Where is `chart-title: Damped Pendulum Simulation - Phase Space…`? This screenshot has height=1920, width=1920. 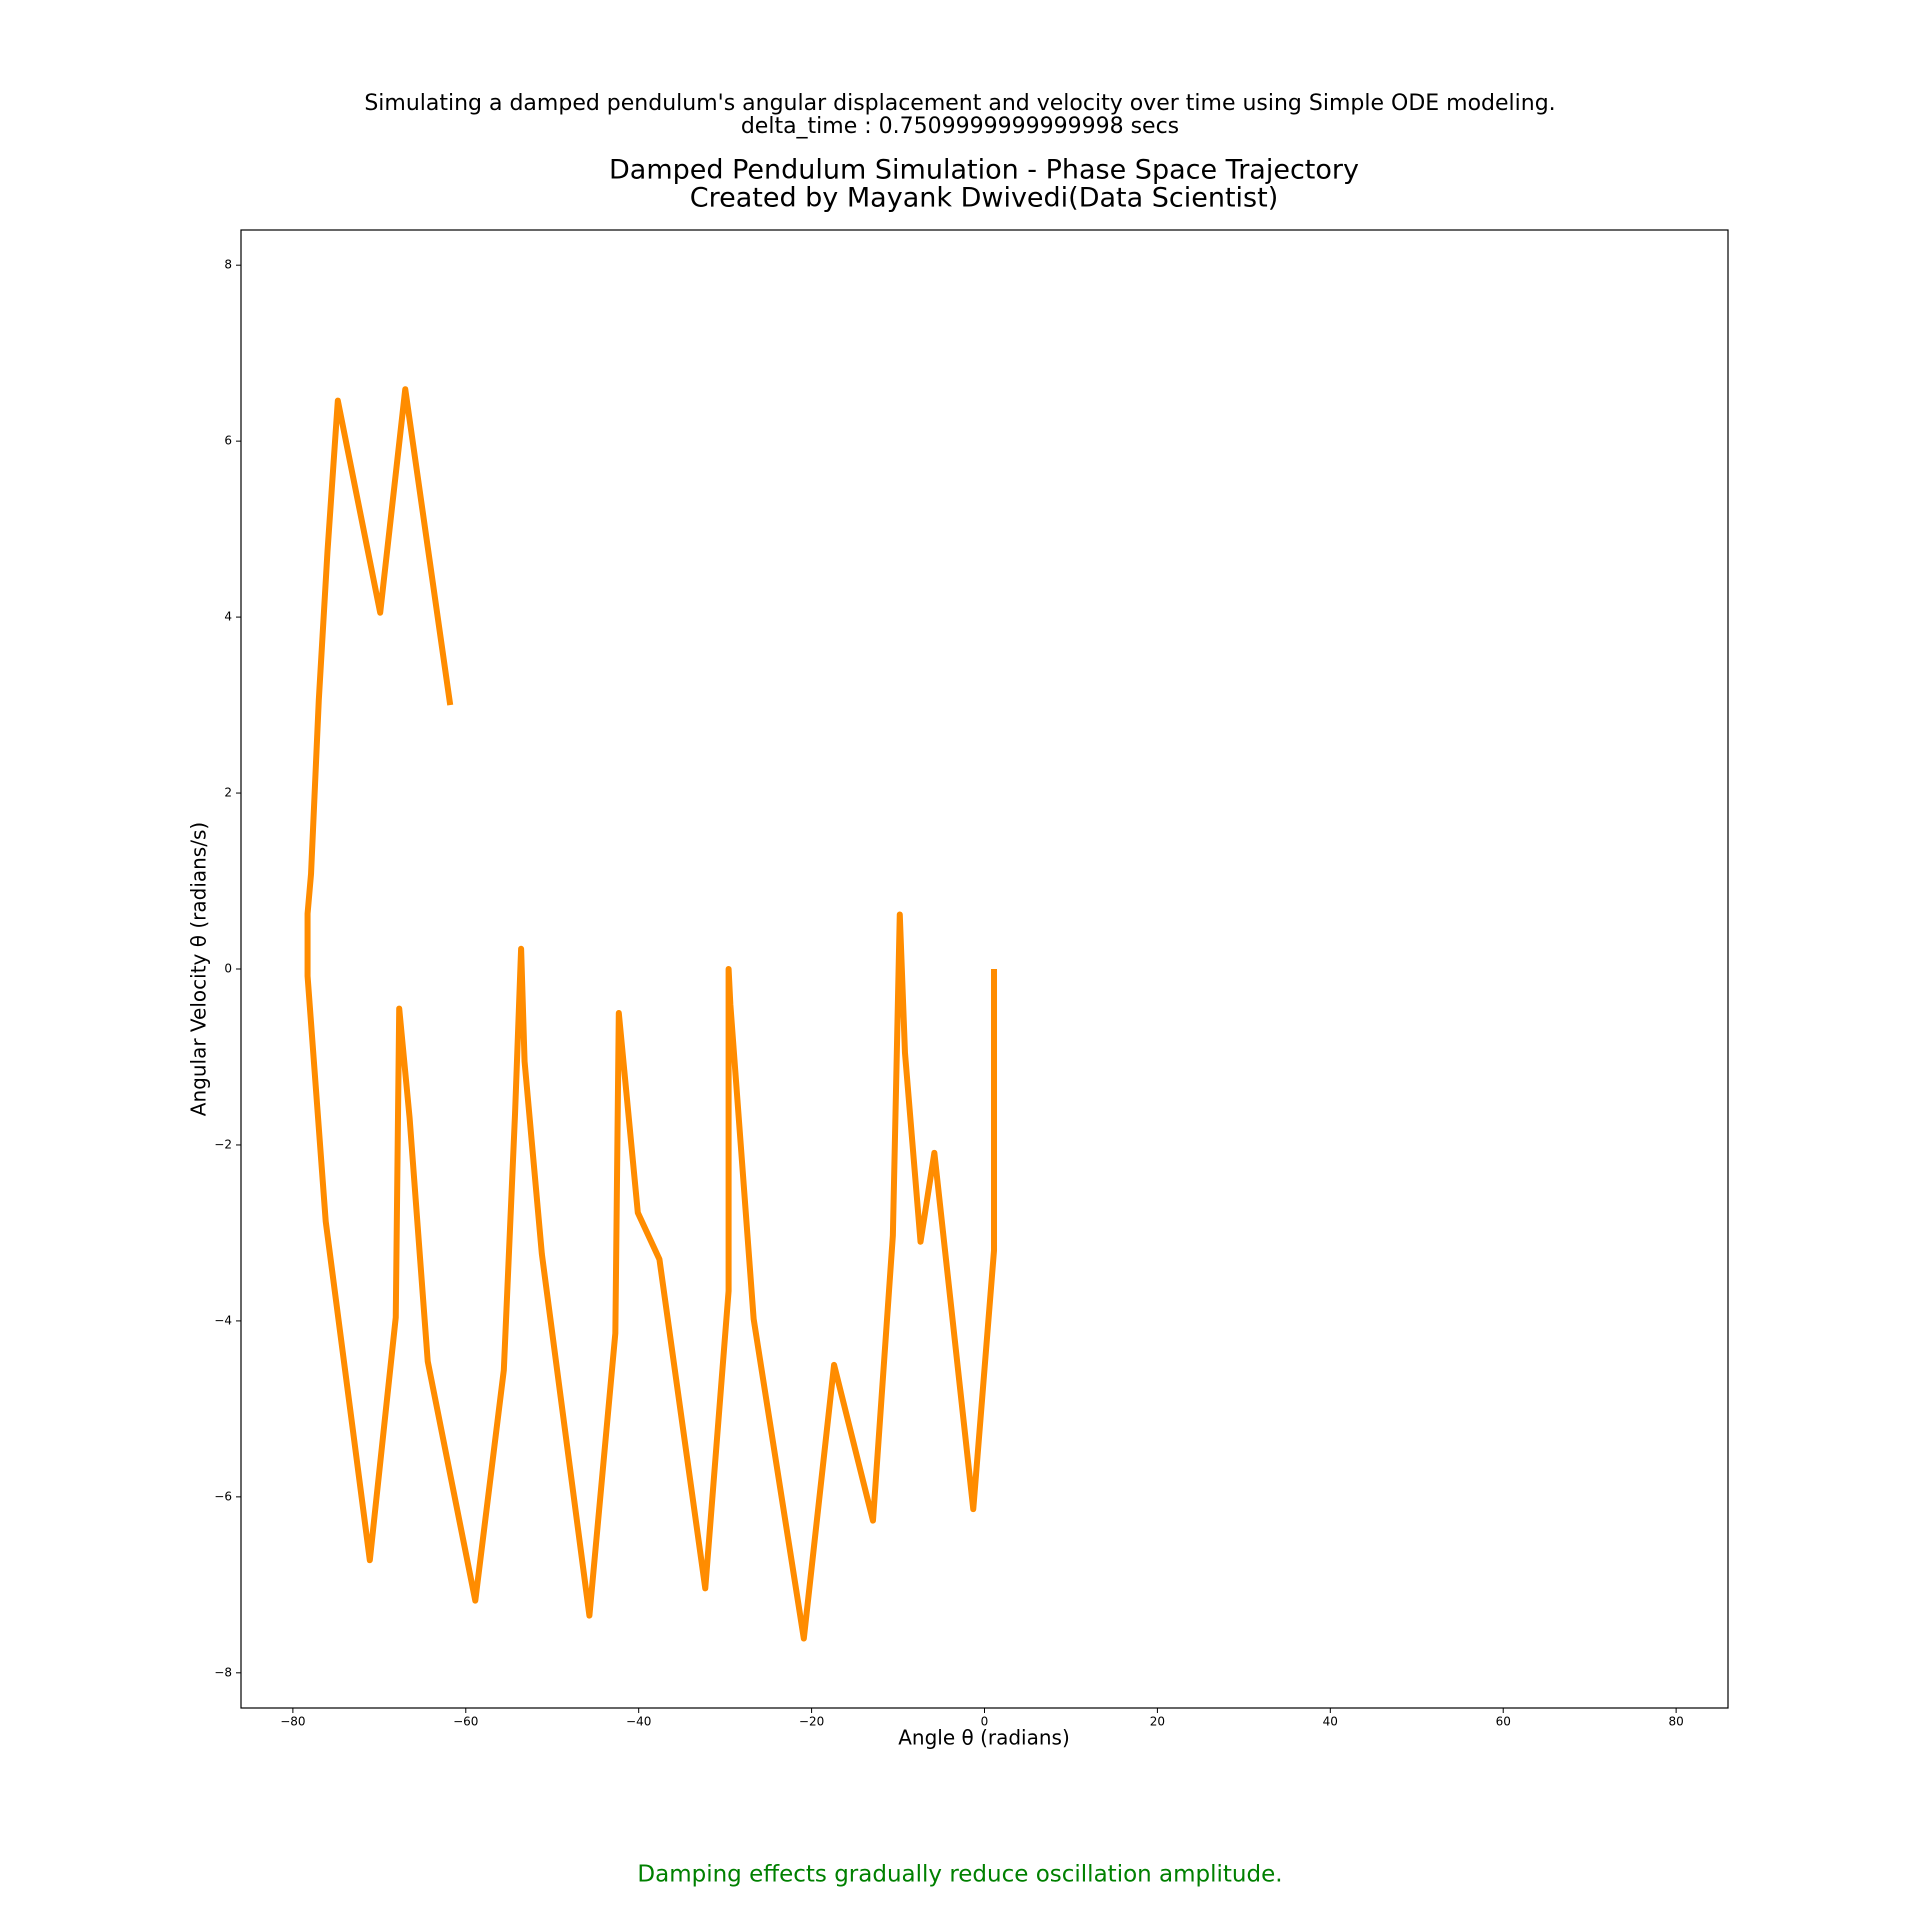 chart-title: Damped Pendulum Simulation - Phase Space… is located at coordinates (984, 170).